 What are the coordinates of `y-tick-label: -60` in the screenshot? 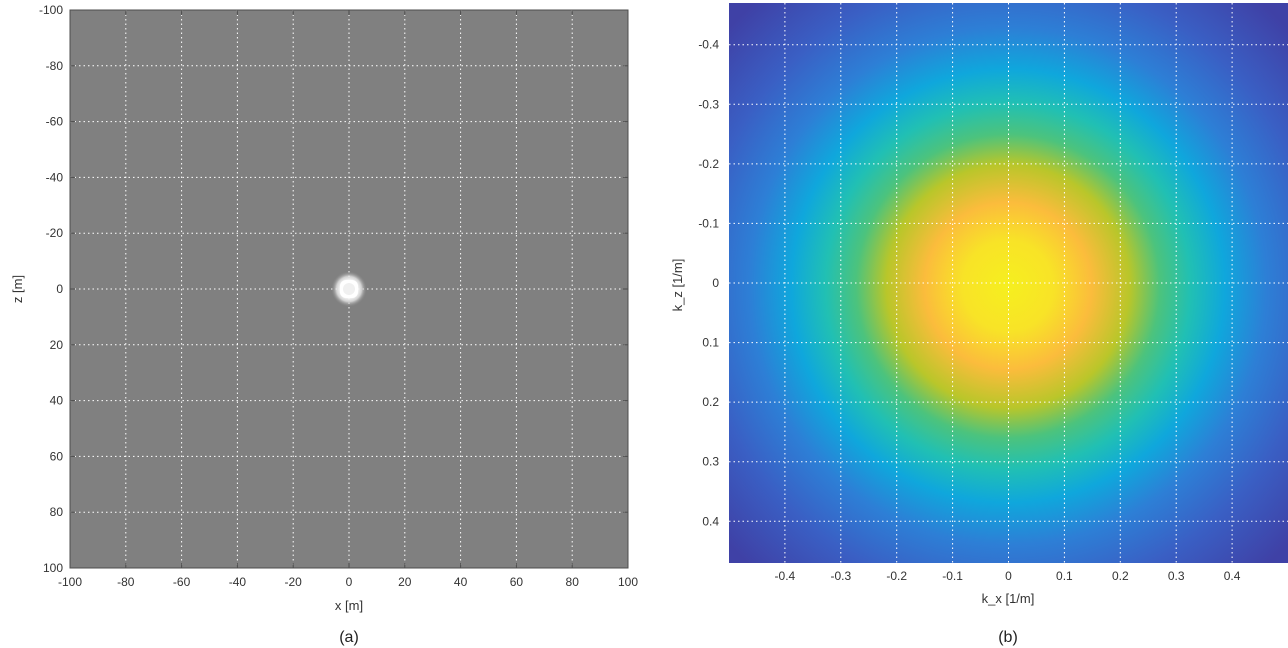 It's located at (55, 122).